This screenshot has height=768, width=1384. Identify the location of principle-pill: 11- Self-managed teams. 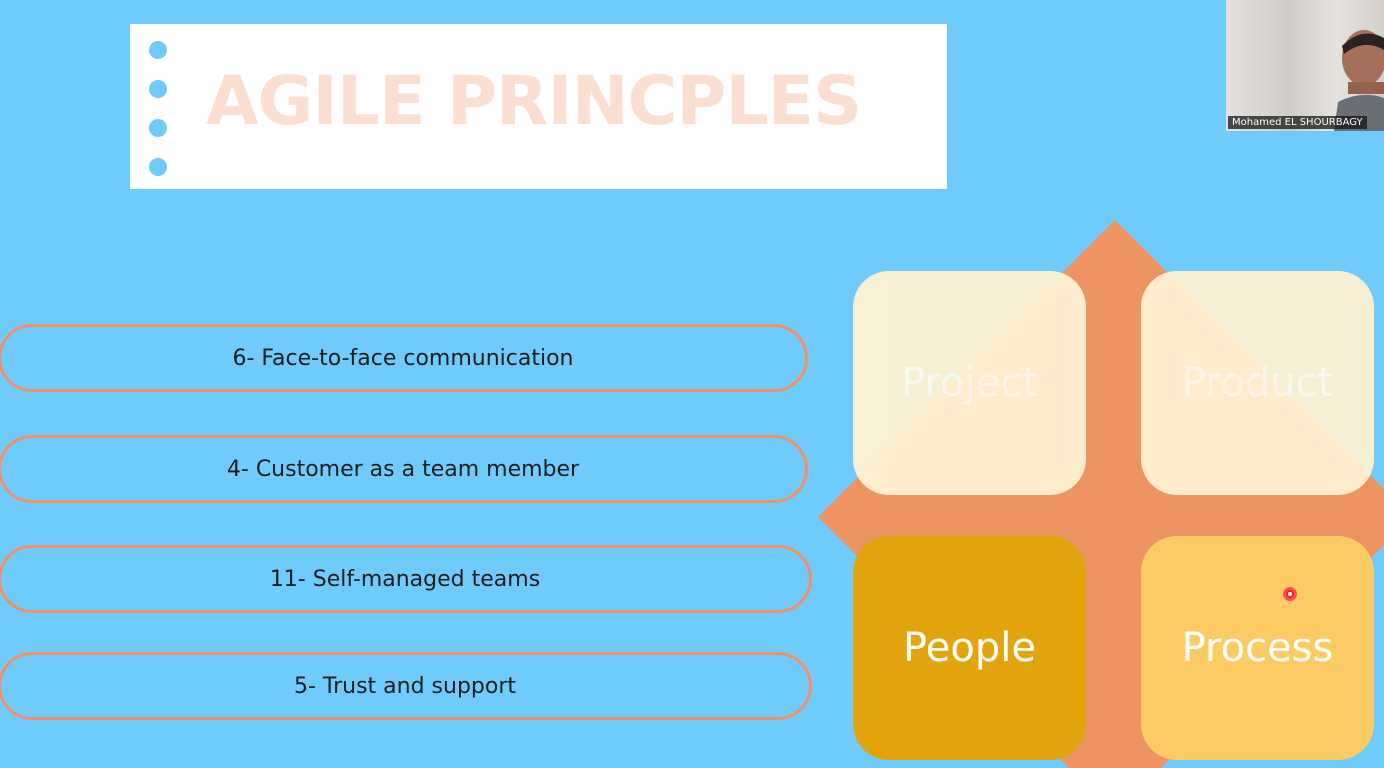
(406, 579).